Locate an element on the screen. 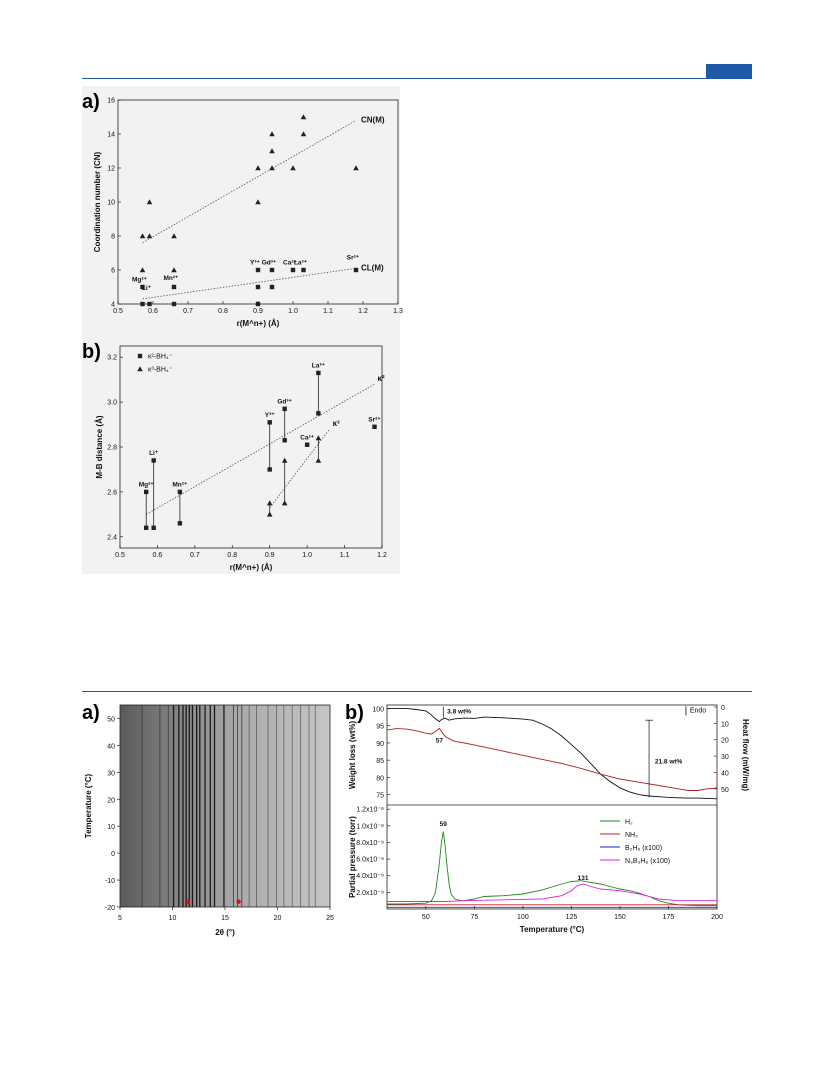  y-axis-label-right: Heat flow (mW/mg) is located at coordinates (745, 755).